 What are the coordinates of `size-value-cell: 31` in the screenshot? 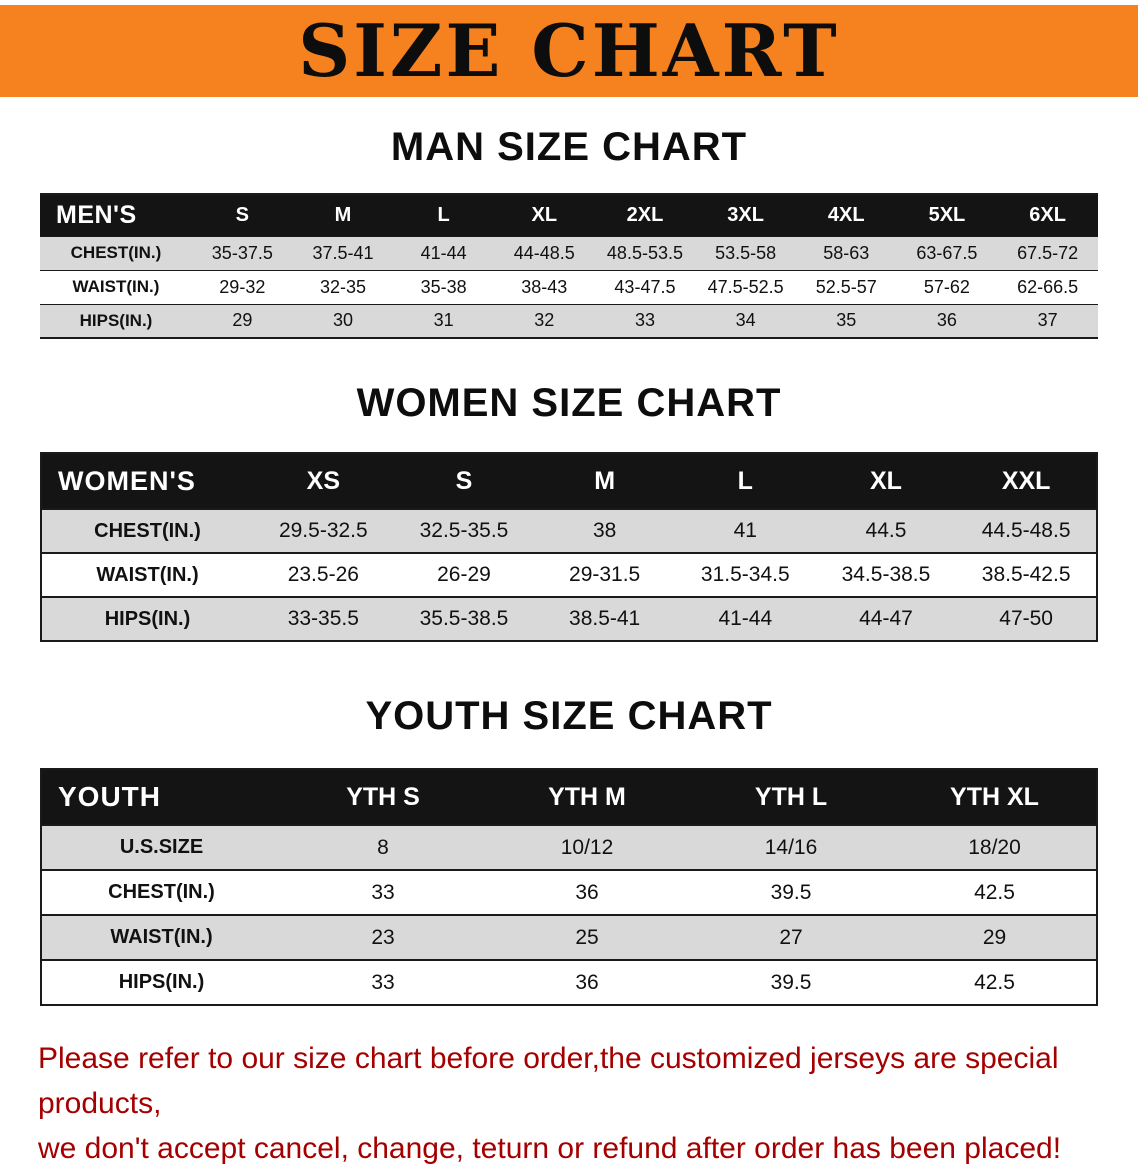 It's located at (443, 320).